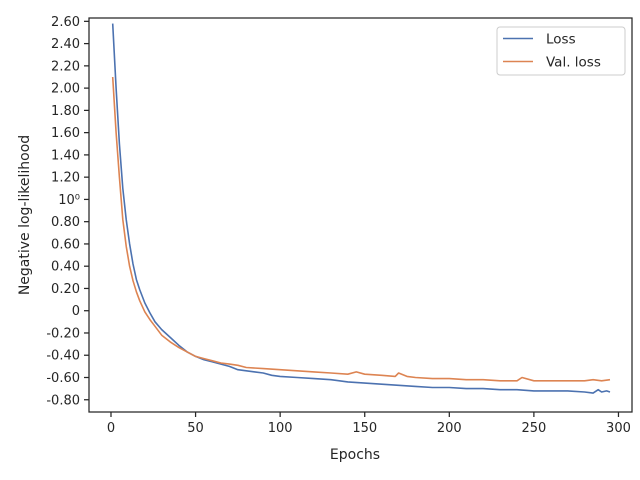 The width and height of the screenshot is (640, 480). Describe the element at coordinates (364, 428) in the screenshot. I see `x-tick-label: 150` at that location.